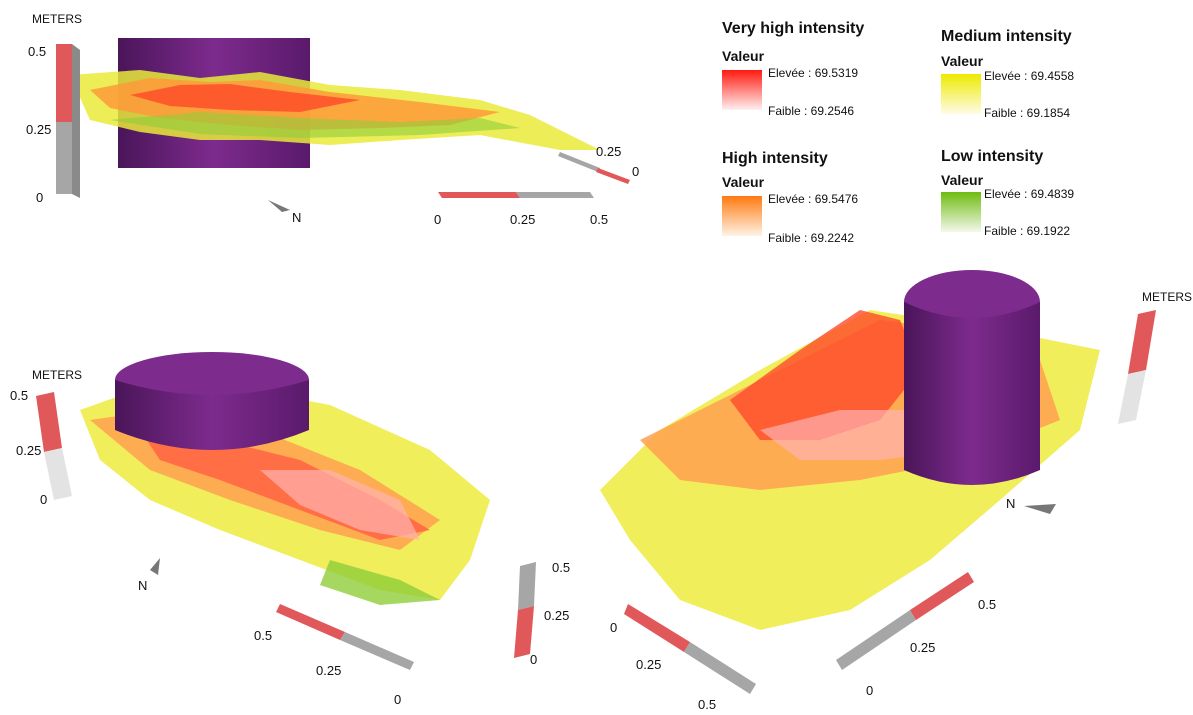 This screenshot has height=715, width=1193. Describe the element at coordinates (992, 156) in the screenshot. I see `legend-title: Low intensity` at that location.